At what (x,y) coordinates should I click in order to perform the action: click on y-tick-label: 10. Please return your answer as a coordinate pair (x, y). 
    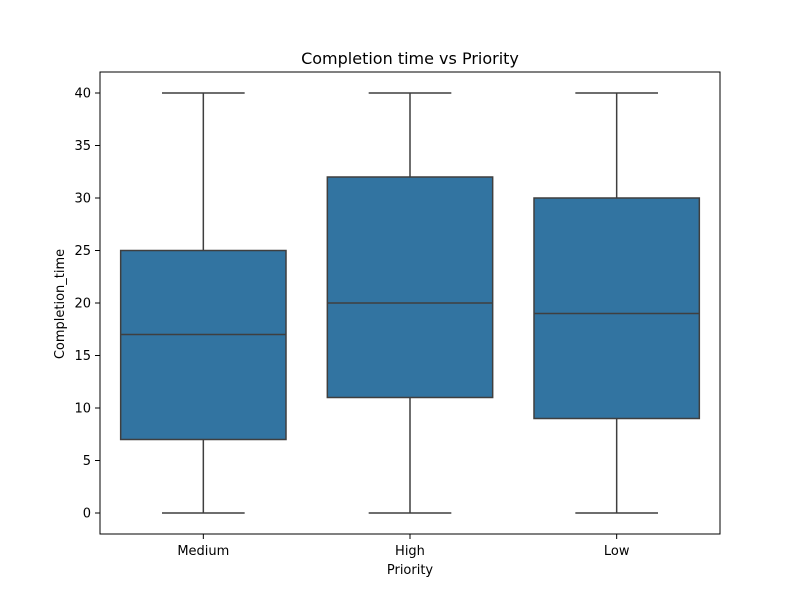
    Looking at the image, I should click on (82, 409).